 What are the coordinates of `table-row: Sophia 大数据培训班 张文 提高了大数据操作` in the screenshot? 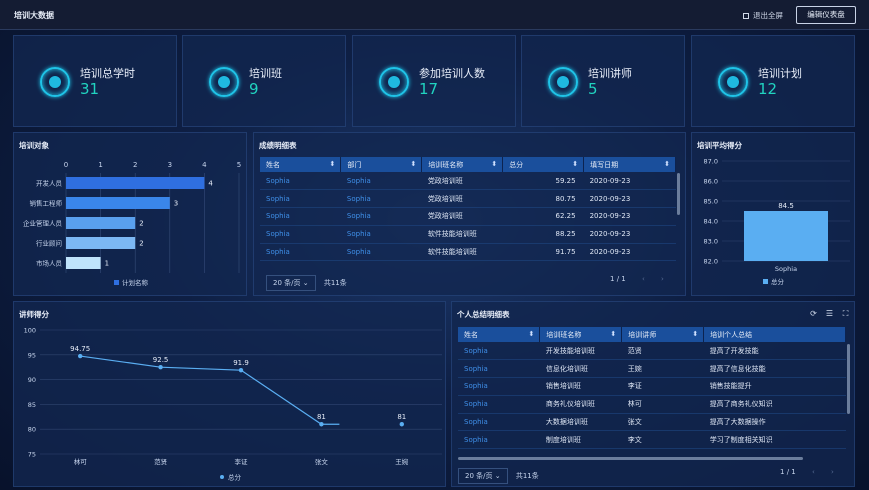 It's located at (652, 422).